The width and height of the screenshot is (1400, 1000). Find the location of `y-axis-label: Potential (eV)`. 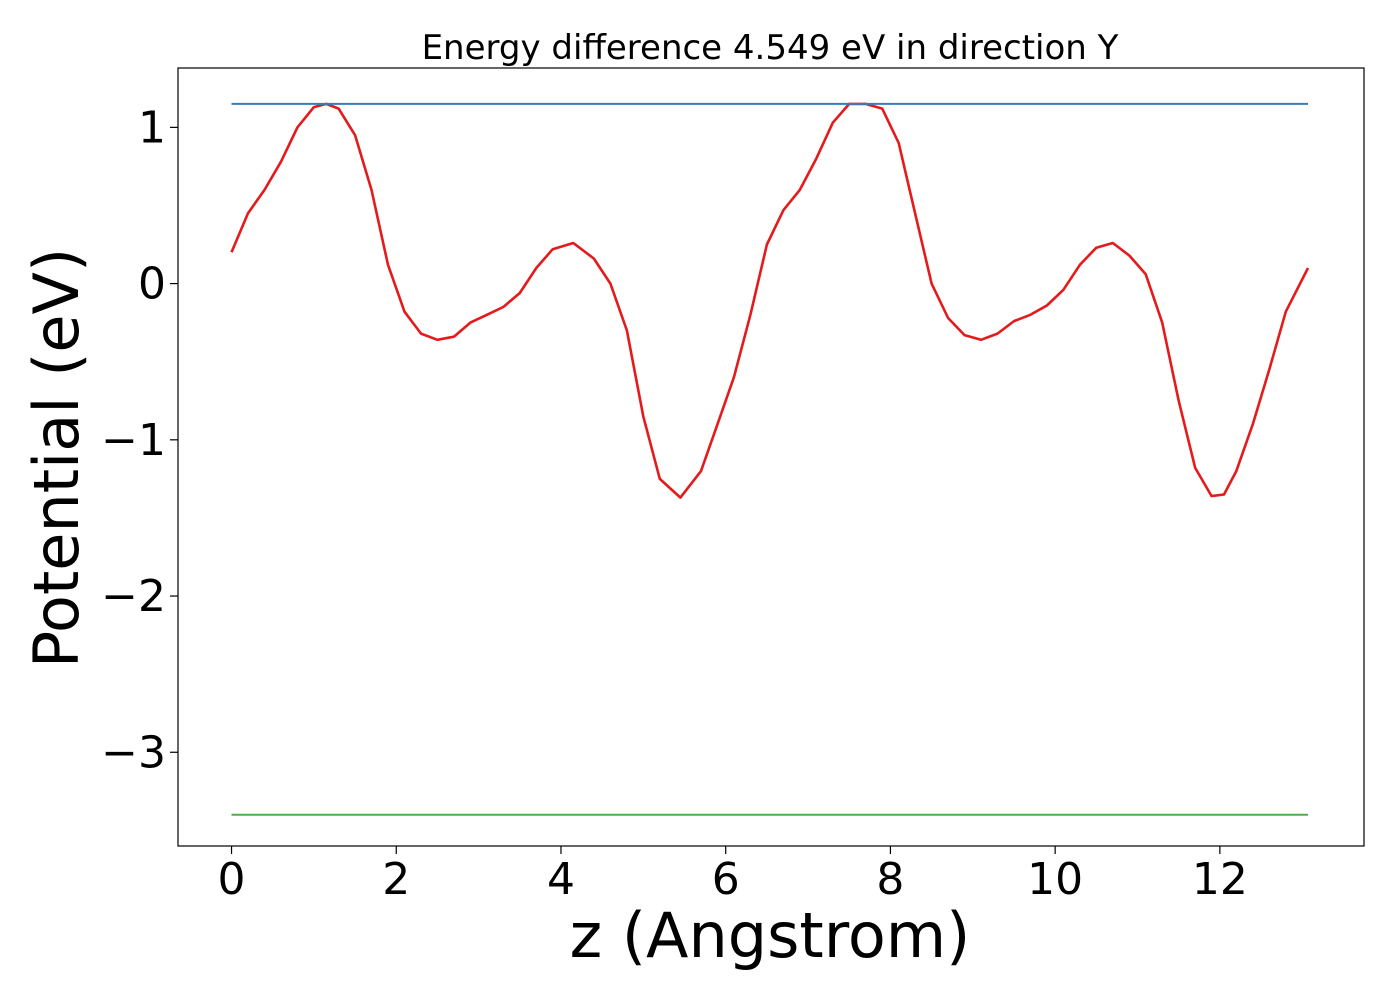

y-axis-label: Potential (eV) is located at coordinates (56, 458).